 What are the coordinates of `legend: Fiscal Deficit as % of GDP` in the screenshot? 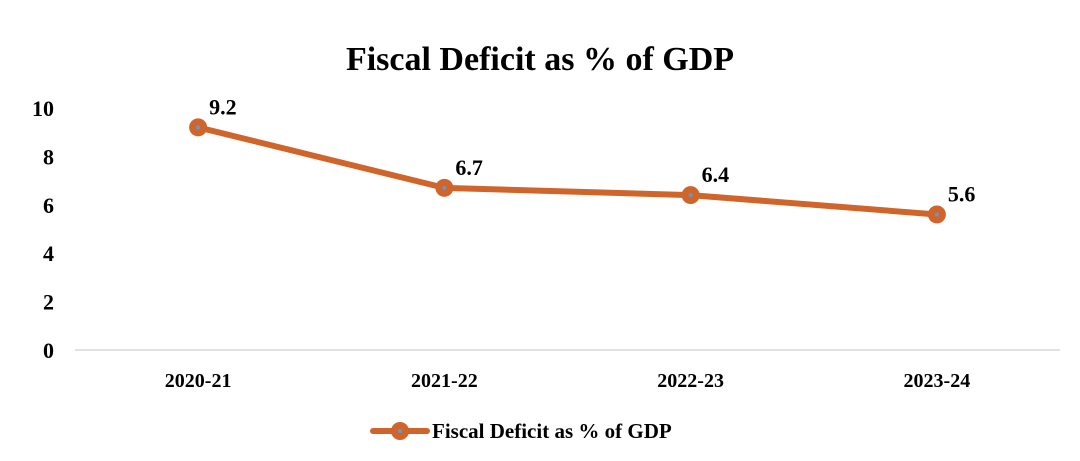 It's located at (521, 431).